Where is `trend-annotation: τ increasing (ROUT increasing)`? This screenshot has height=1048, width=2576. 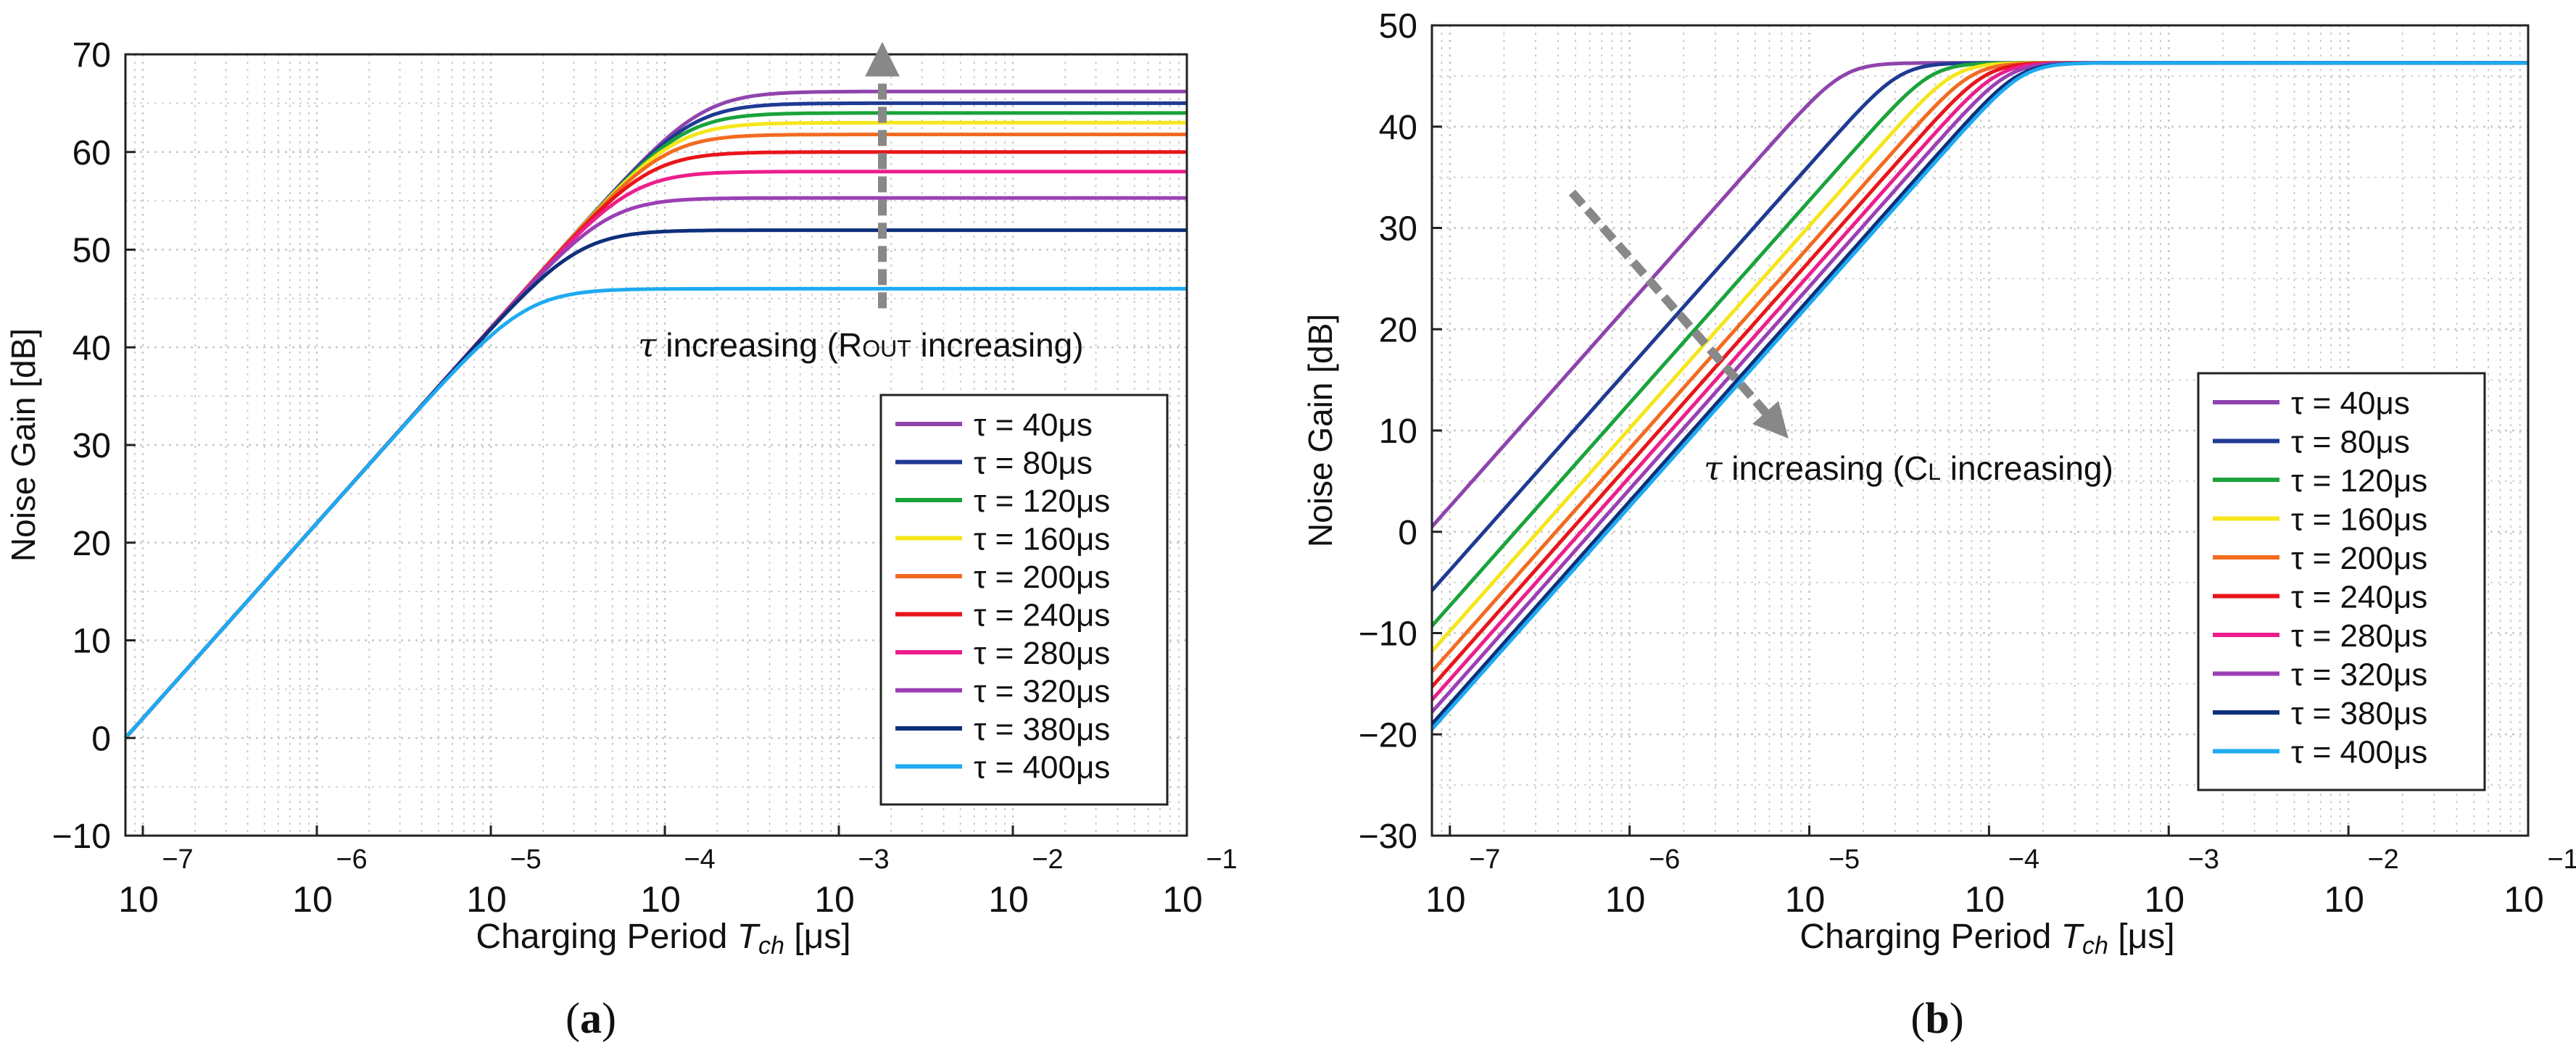 trend-annotation: τ increasing (ROUT increasing) is located at coordinates (861, 345).